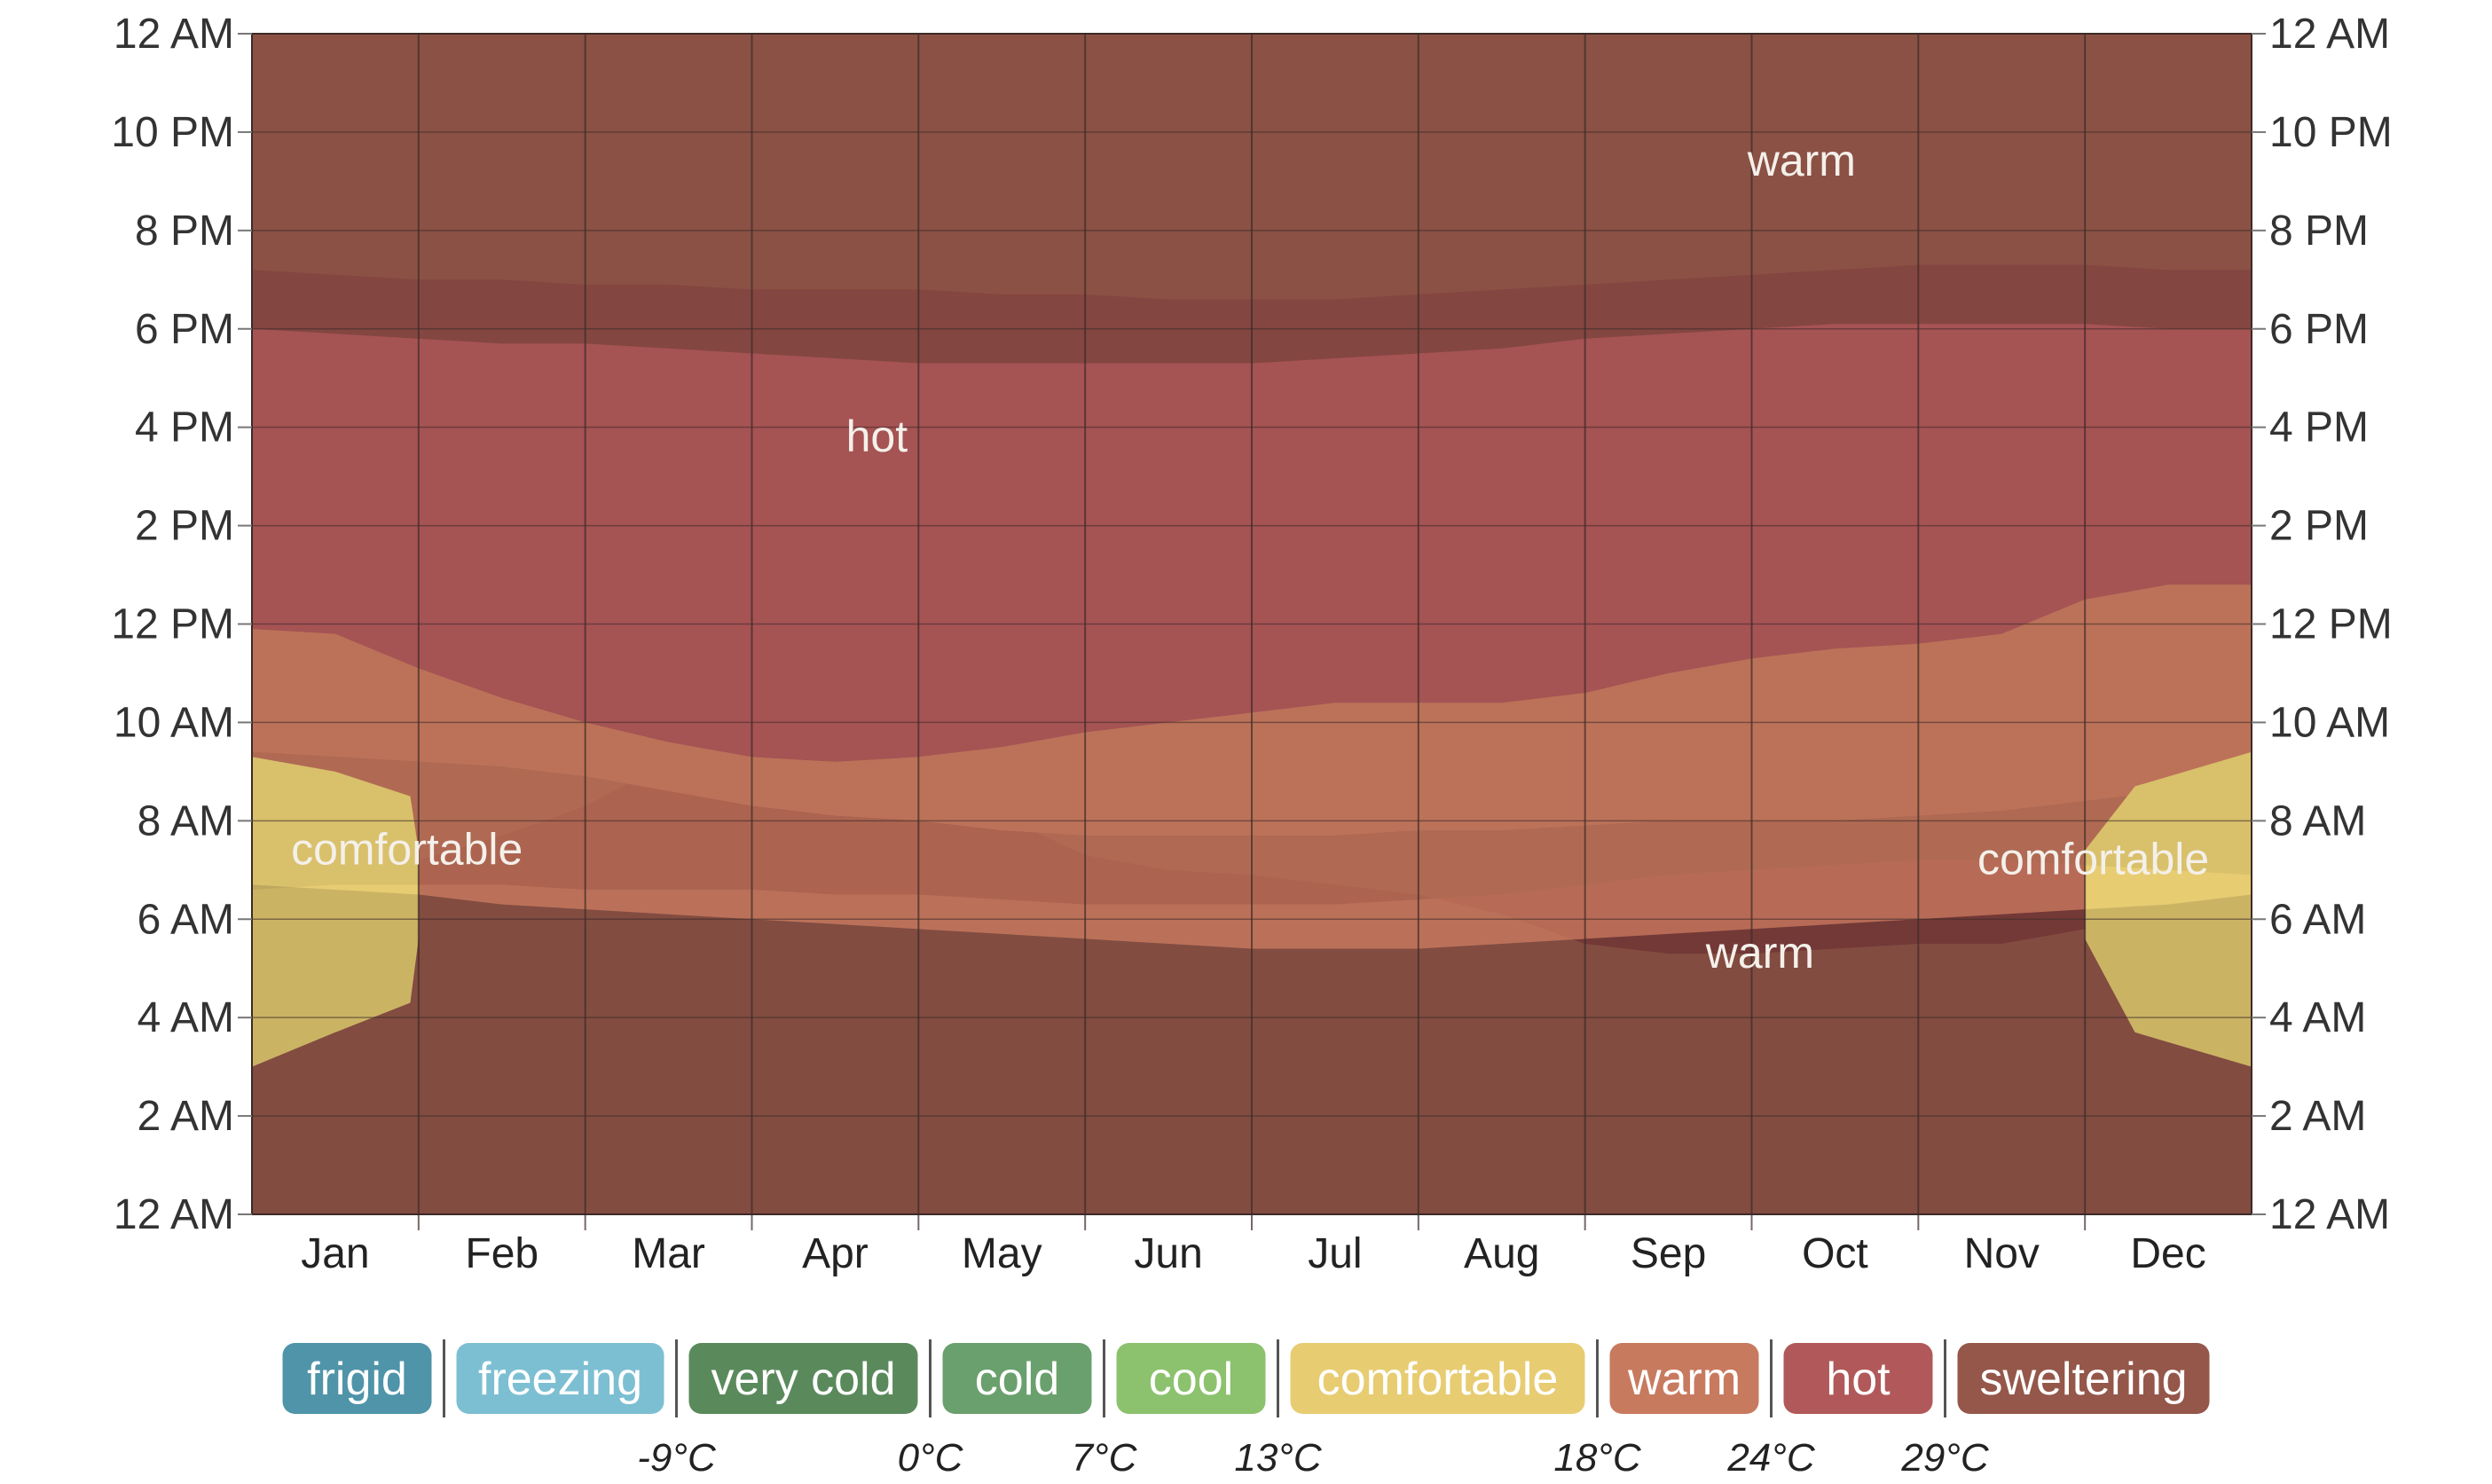  I want to click on y-tick-label-right: 6 PM, so click(2319, 329).